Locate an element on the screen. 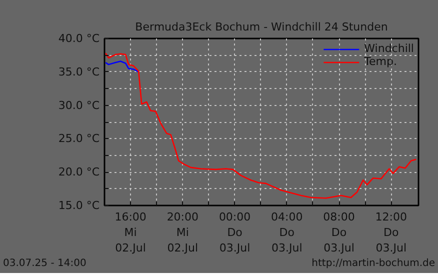 Image resolution: width=438 pixels, height=275 pixels. x-tick-label: 08:00 Do 03.Jul is located at coordinates (339, 232).